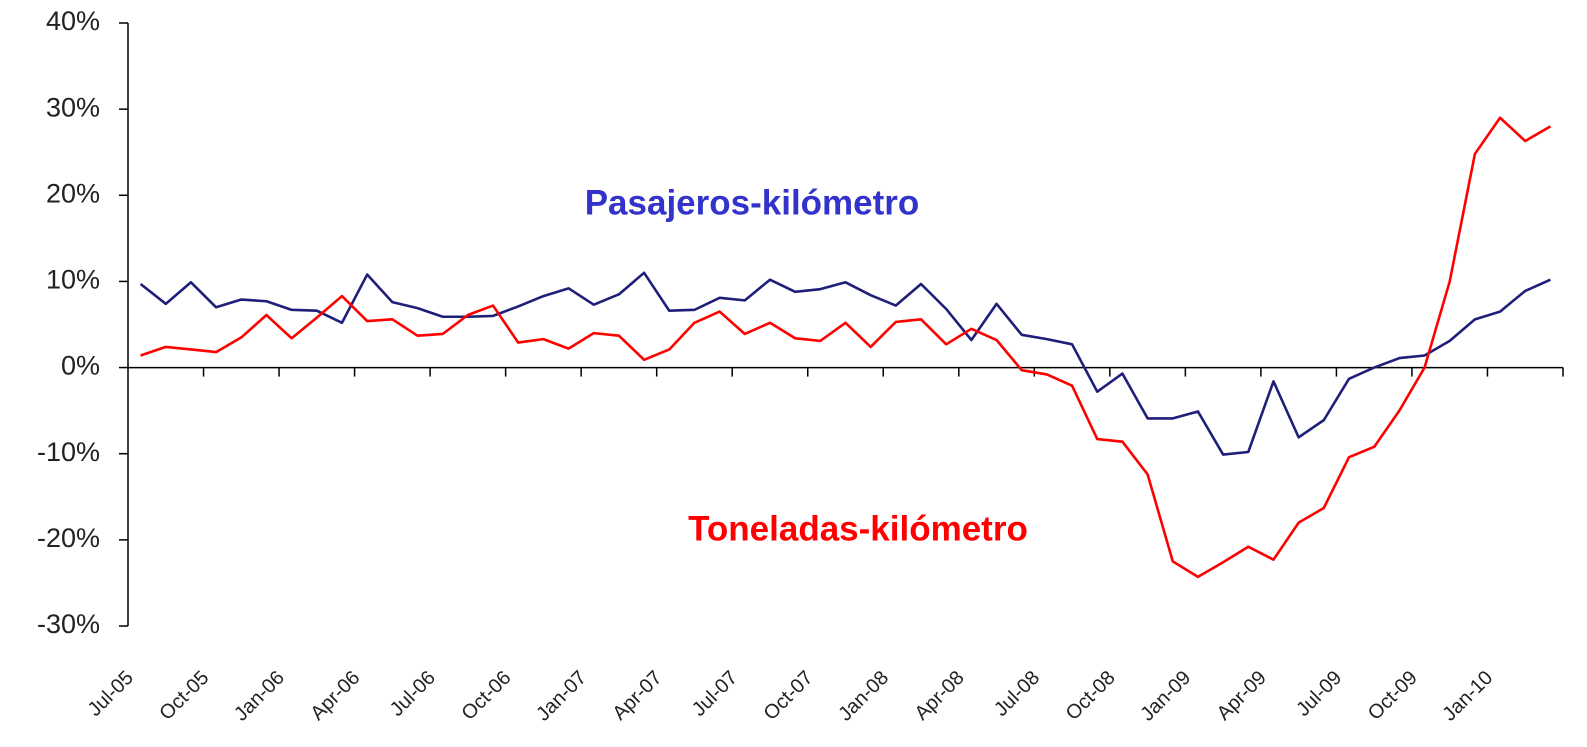  Describe the element at coordinates (1165, 696) in the screenshot. I see `x-tick-label: Jan-09` at that location.